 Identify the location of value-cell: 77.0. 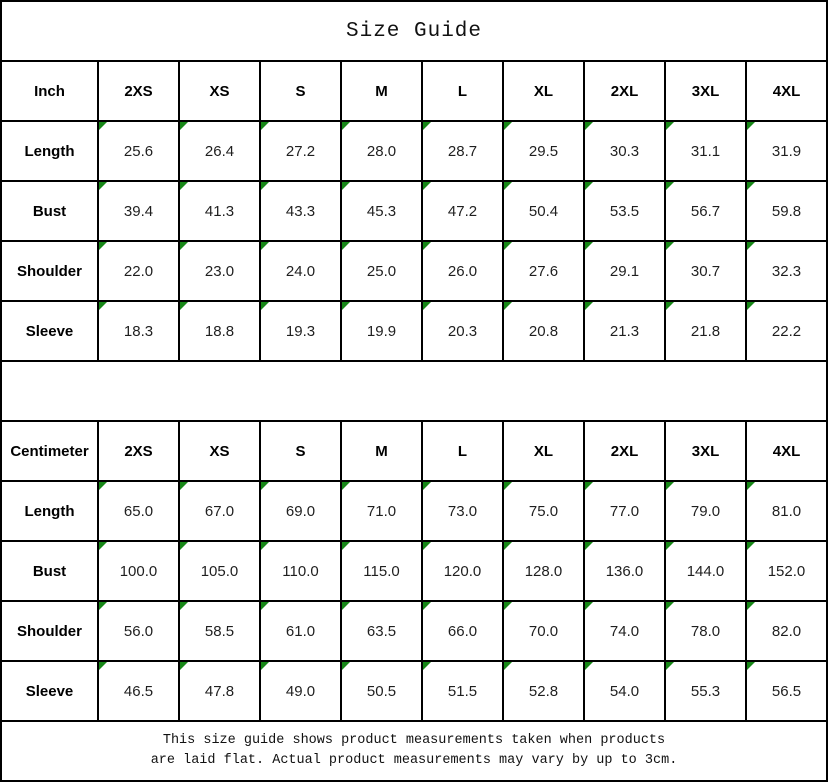
(625, 512).